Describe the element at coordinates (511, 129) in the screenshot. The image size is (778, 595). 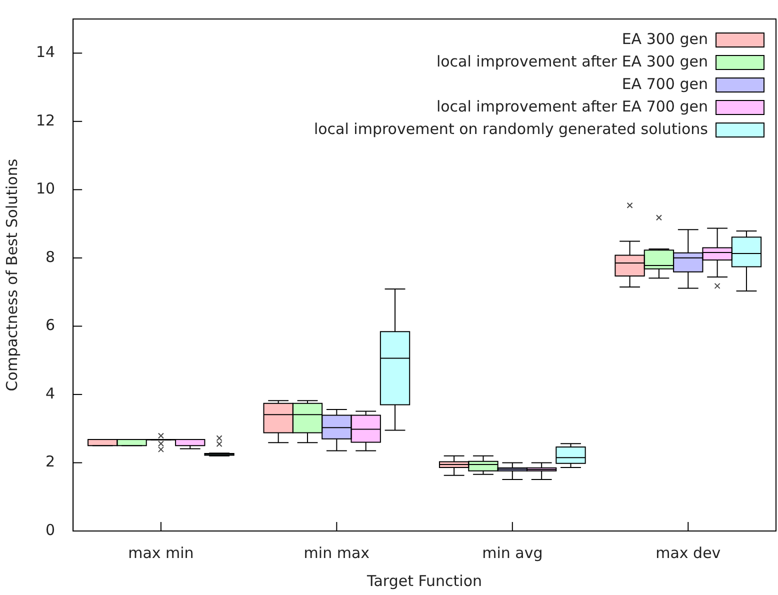
I see `legend-label: local improvement on randomly generated solutions` at that location.